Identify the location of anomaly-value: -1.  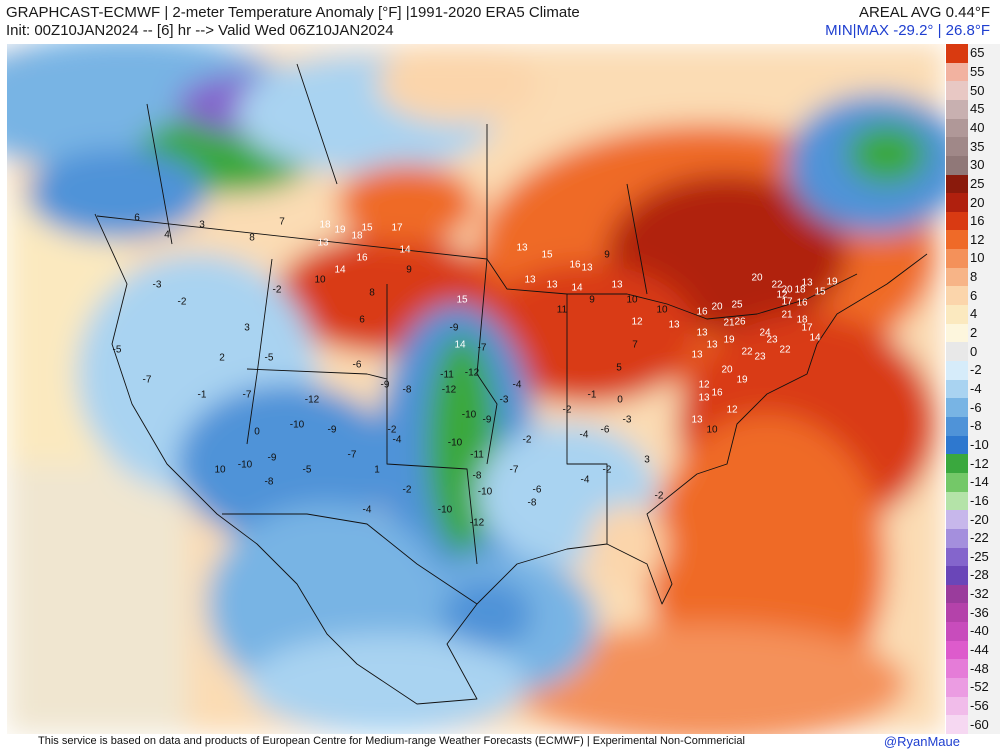
(202, 395).